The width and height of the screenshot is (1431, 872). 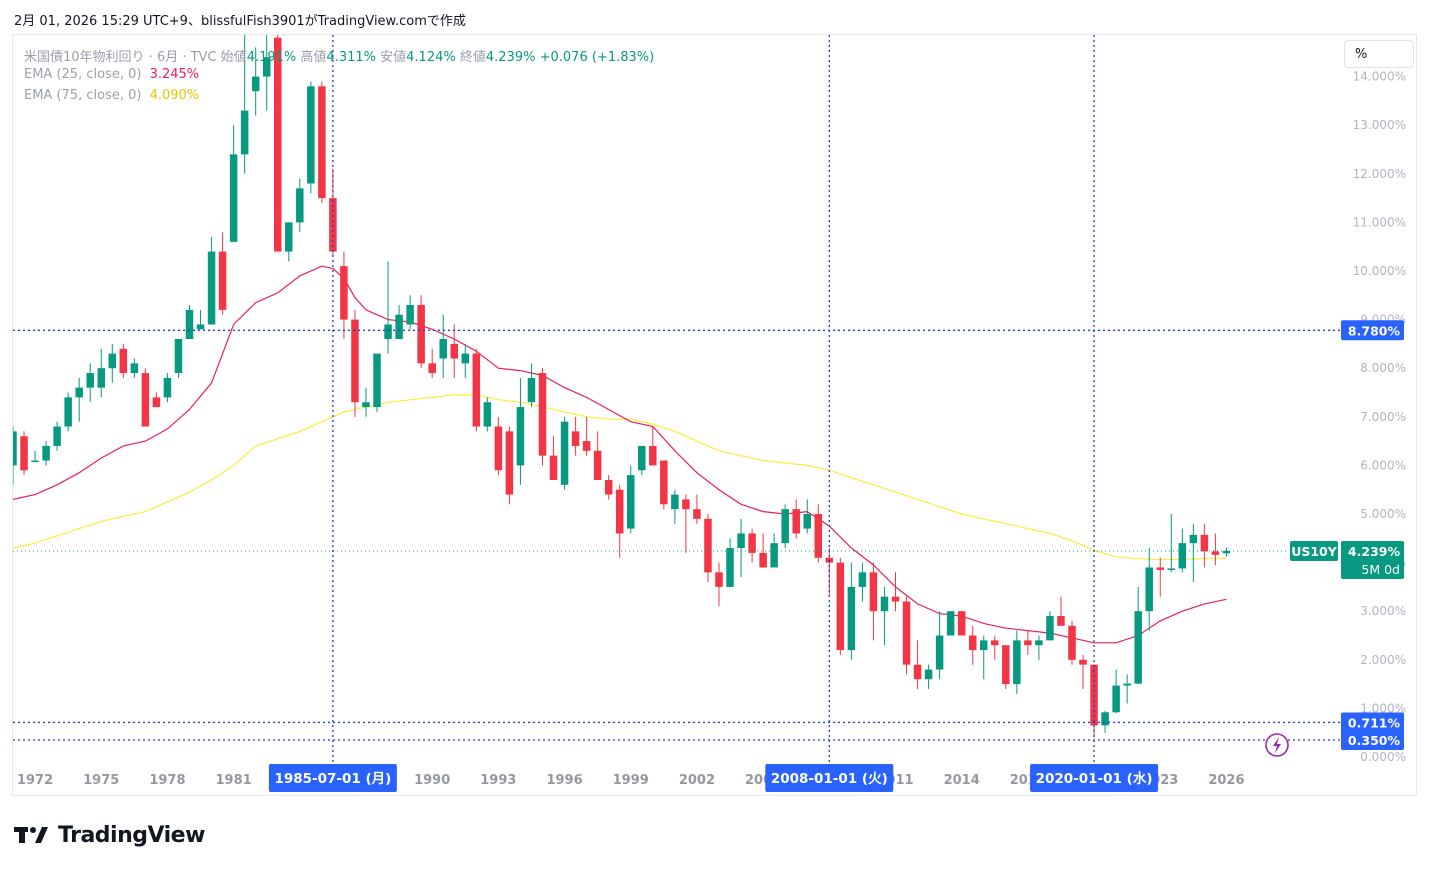 I want to click on x-tick-label: 1972, so click(x=35, y=780).